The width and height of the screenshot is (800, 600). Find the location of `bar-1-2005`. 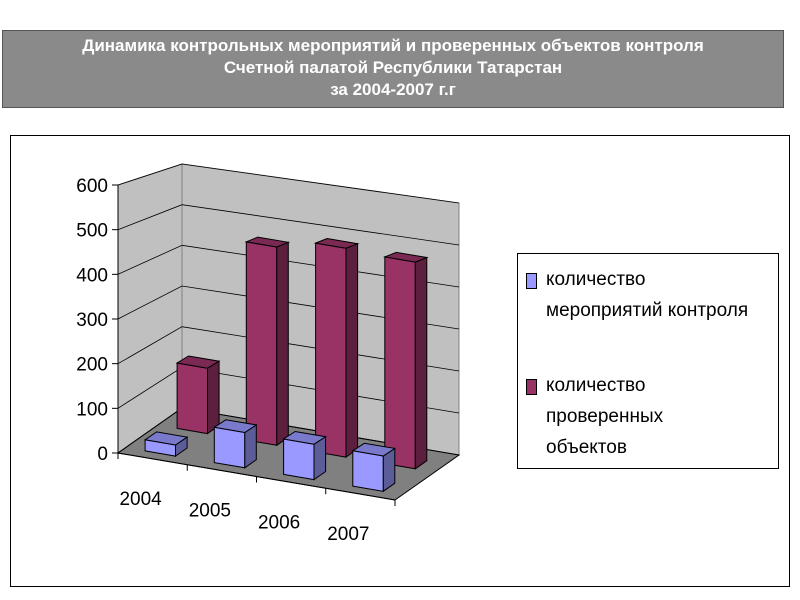

bar-1-2005 is located at coordinates (235, 444).